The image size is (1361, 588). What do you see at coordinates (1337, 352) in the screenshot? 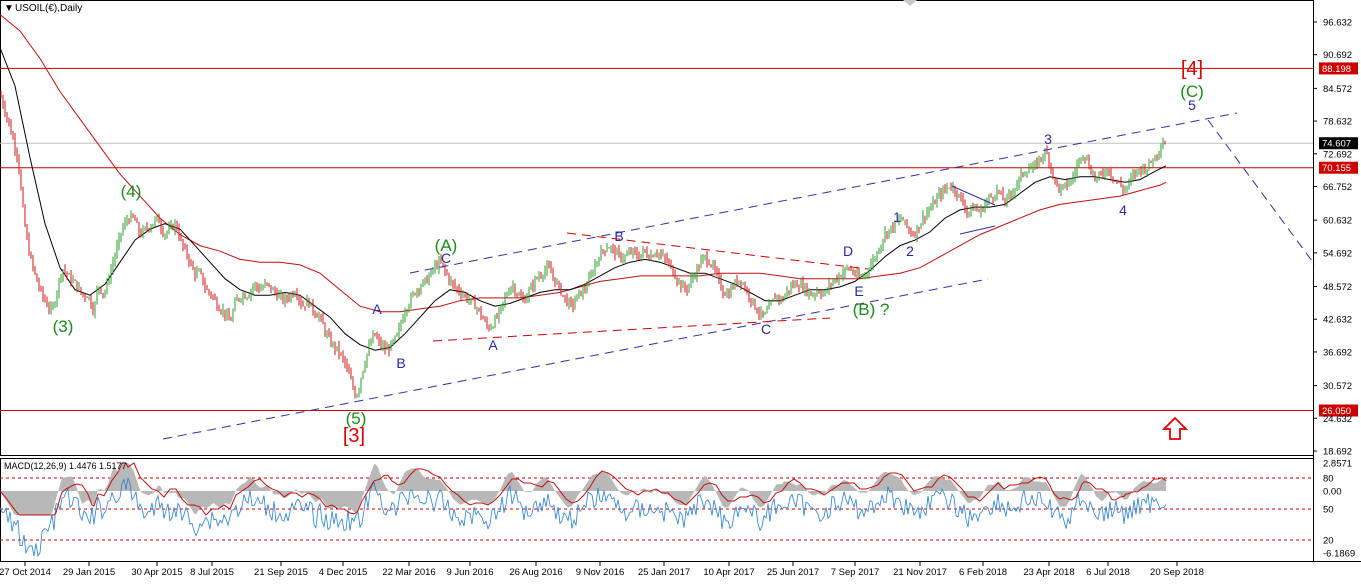
I see `price-tick-label: 36.692` at bounding box center [1337, 352].